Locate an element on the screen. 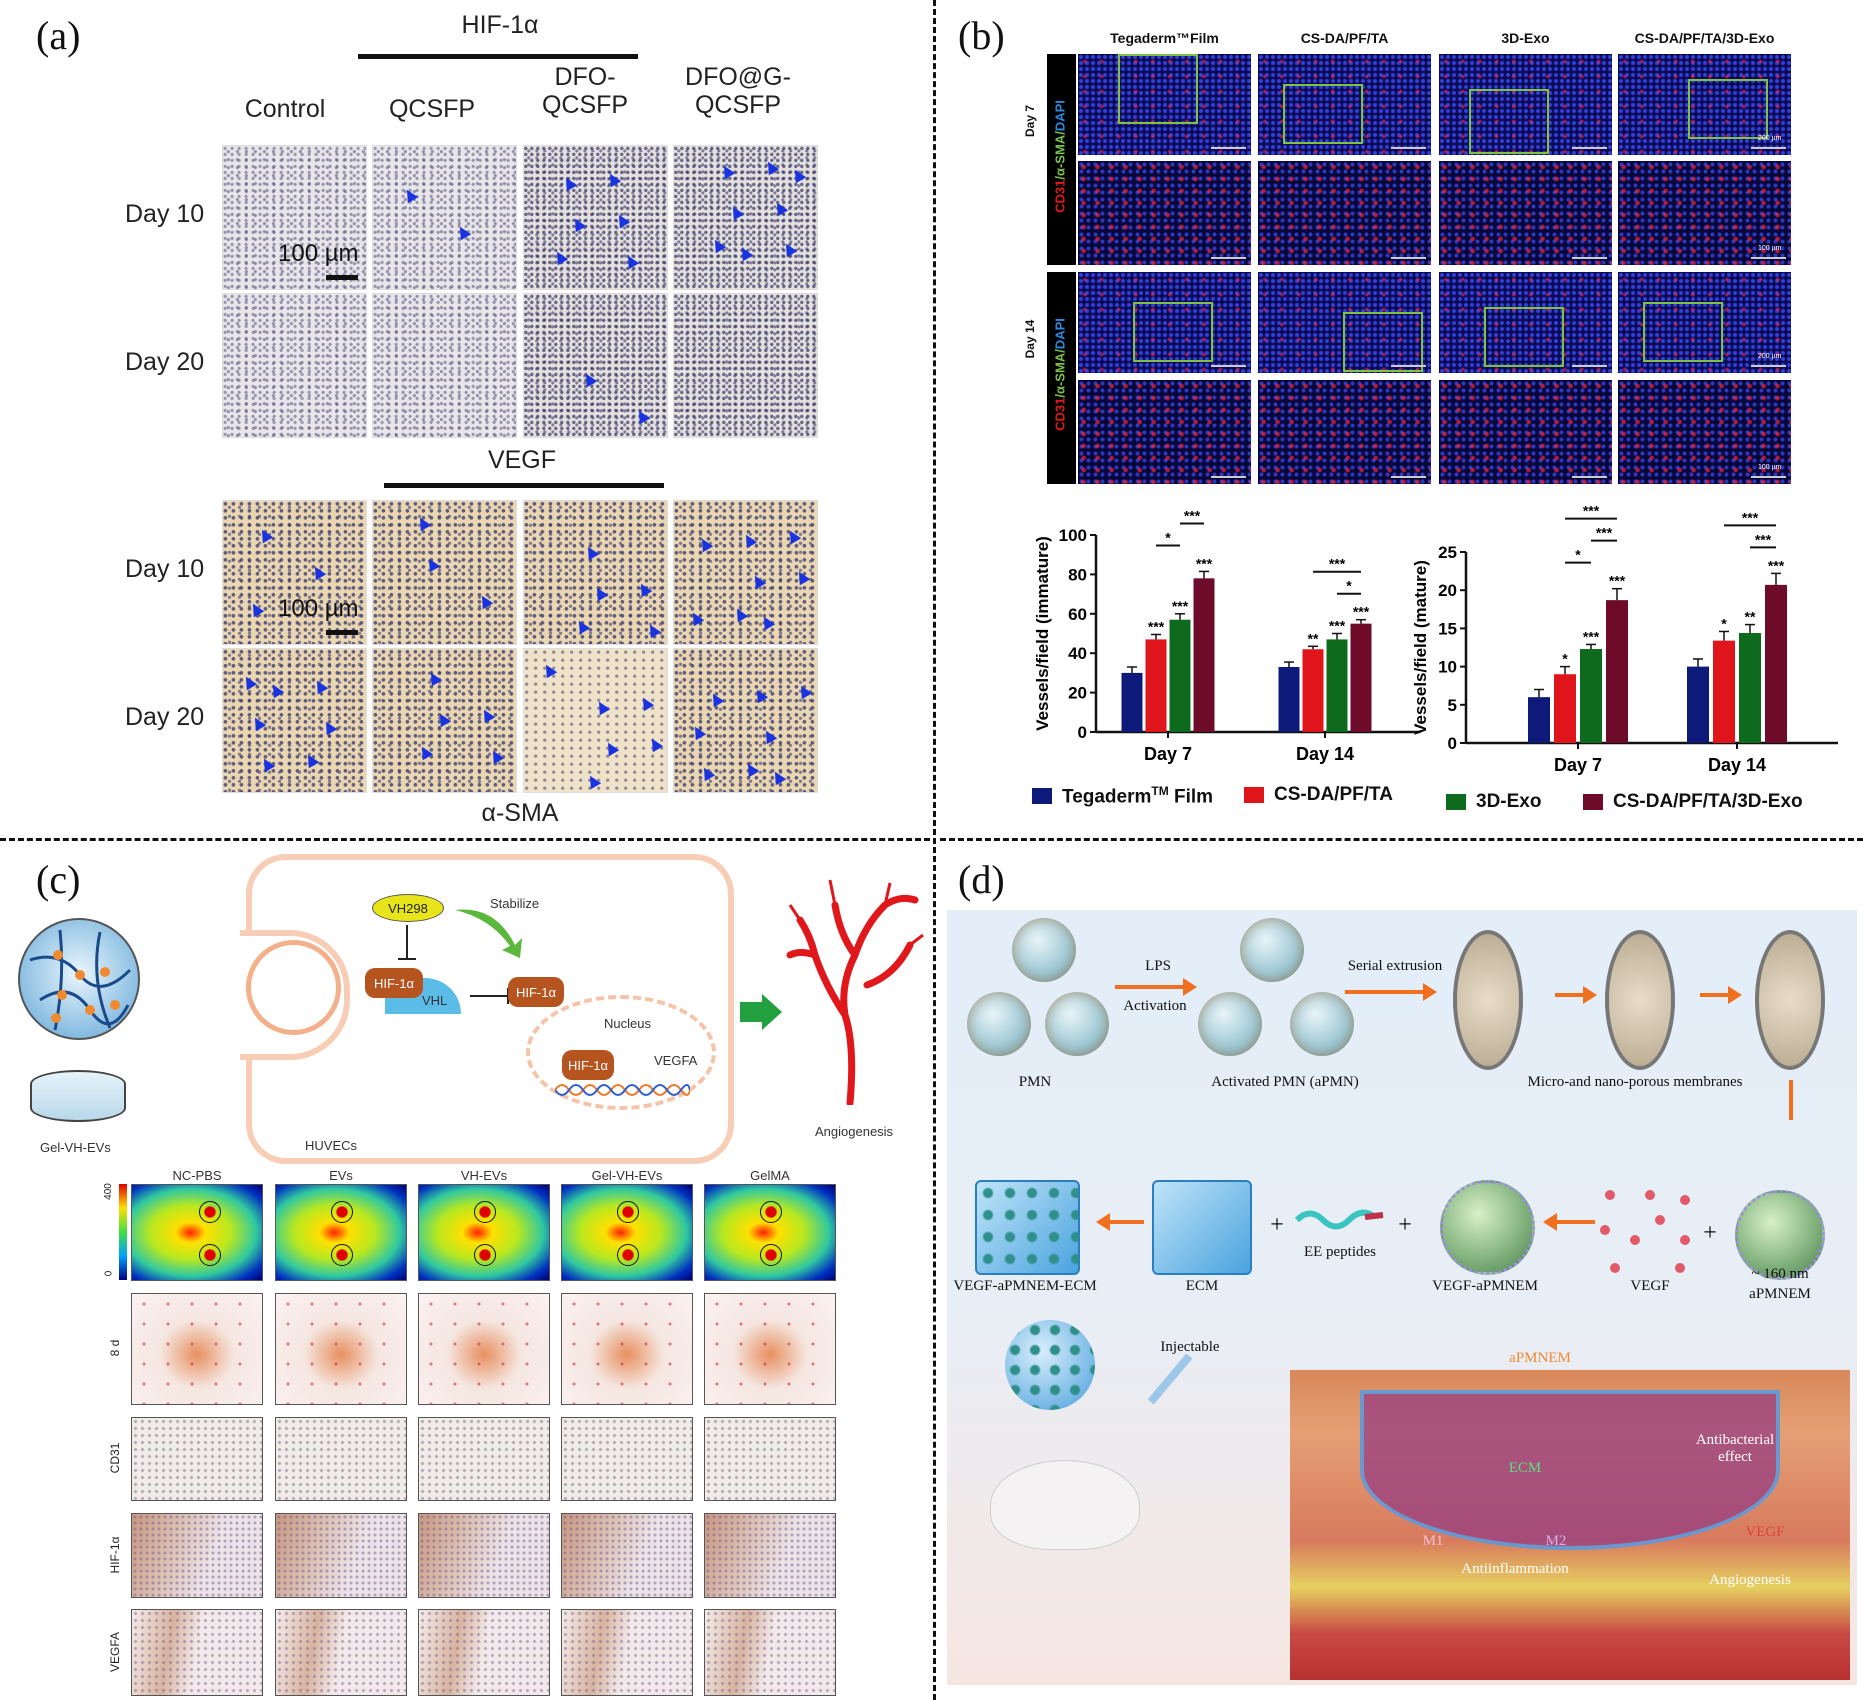 The image size is (1863, 1700). significance-label: ** is located at coordinates (1750, 617).